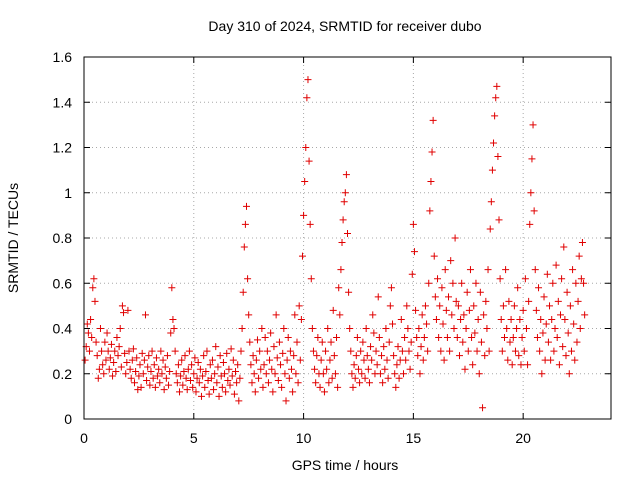 Image resolution: width=640 pixels, height=485 pixels. What do you see at coordinates (63, 374) in the screenshot?
I see `y-tick-label: 0.2` at bounding box center [63, 374].